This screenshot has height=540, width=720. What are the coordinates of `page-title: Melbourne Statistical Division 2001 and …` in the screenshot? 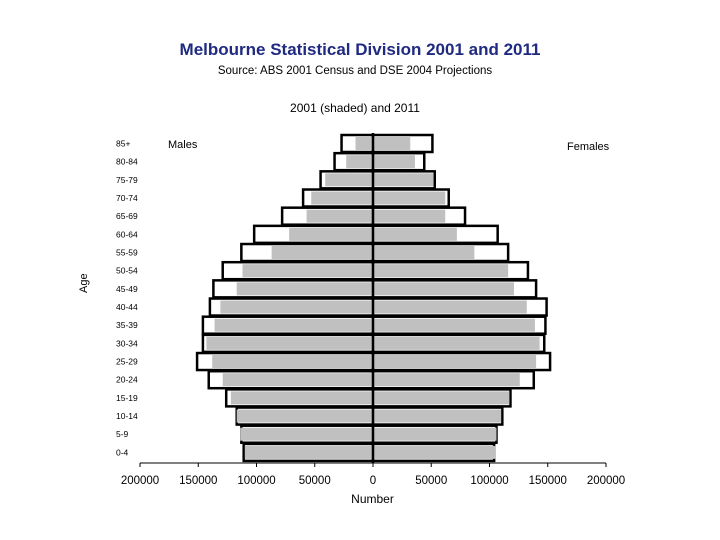 It's located at (360, 49).